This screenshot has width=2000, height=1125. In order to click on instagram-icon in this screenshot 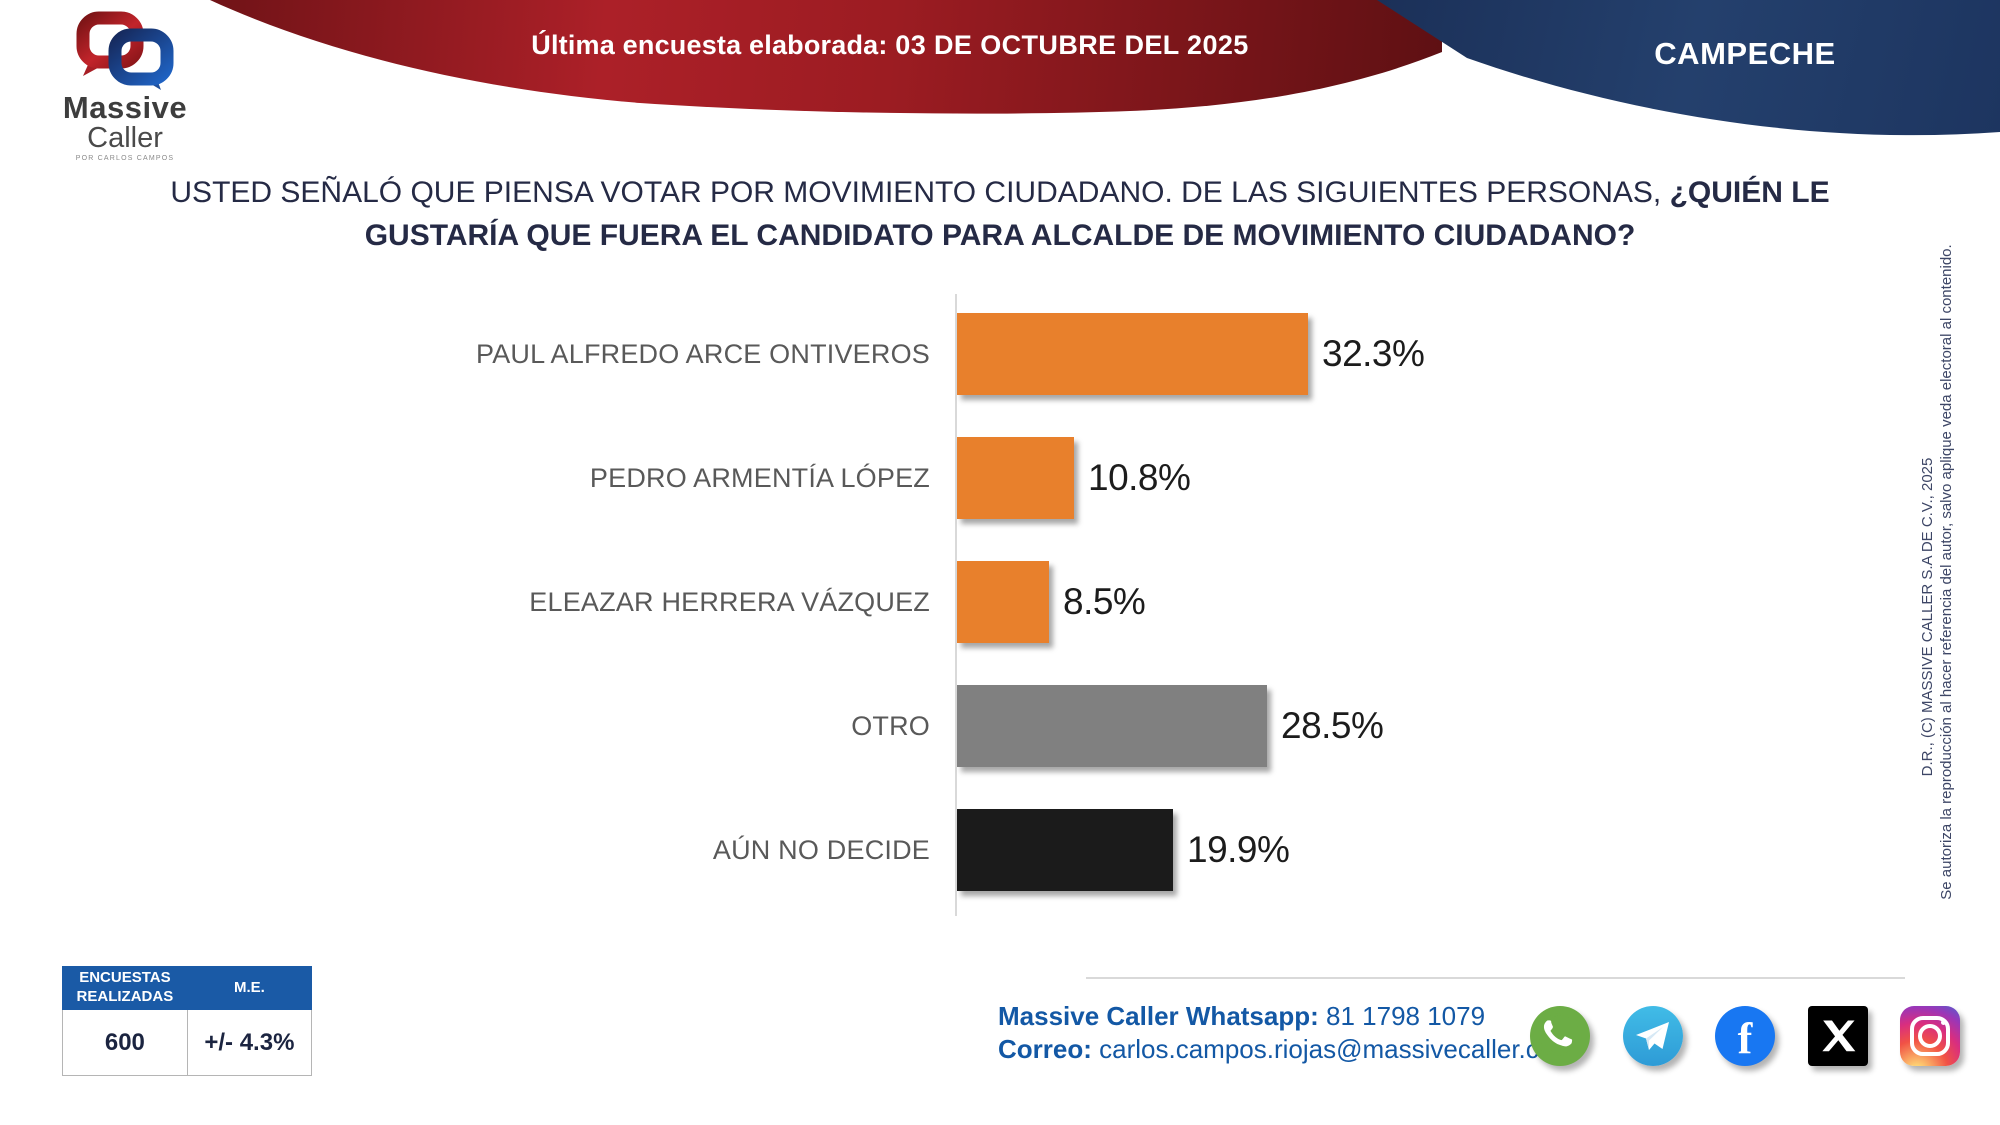, I will do `click(1930, 1036)`.